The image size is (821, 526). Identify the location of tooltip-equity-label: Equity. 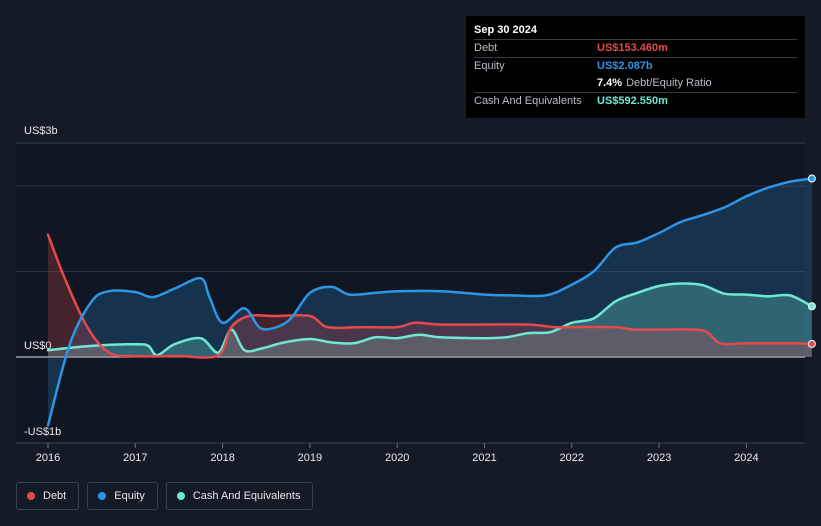
(489, 66).